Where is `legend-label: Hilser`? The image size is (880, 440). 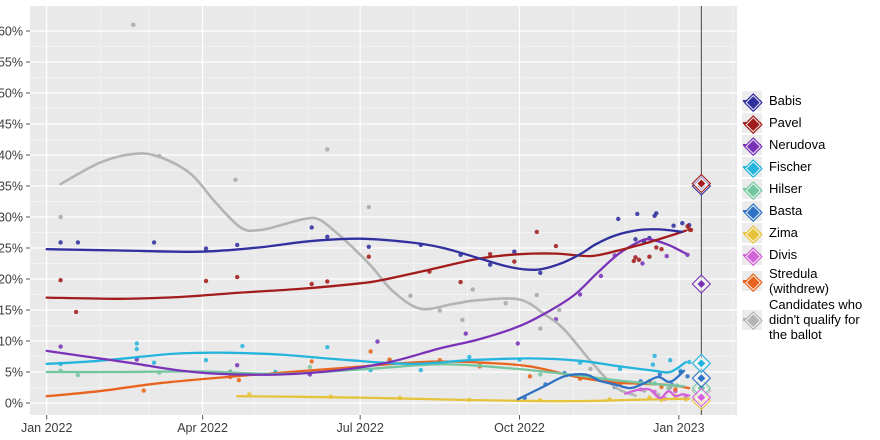 legend-label: Hilser is located at coordinates (786, 189).